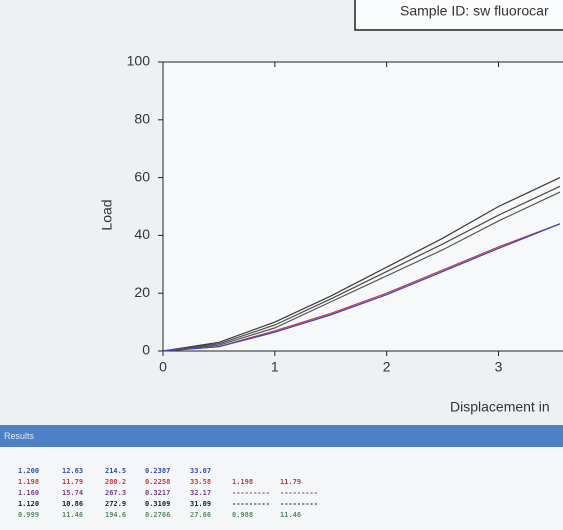 The width and height of the screenshot is (563, 530). Describe the element at coordinates (201, 482) in the screenshot. I see `table-cell: 33.58` at that location.